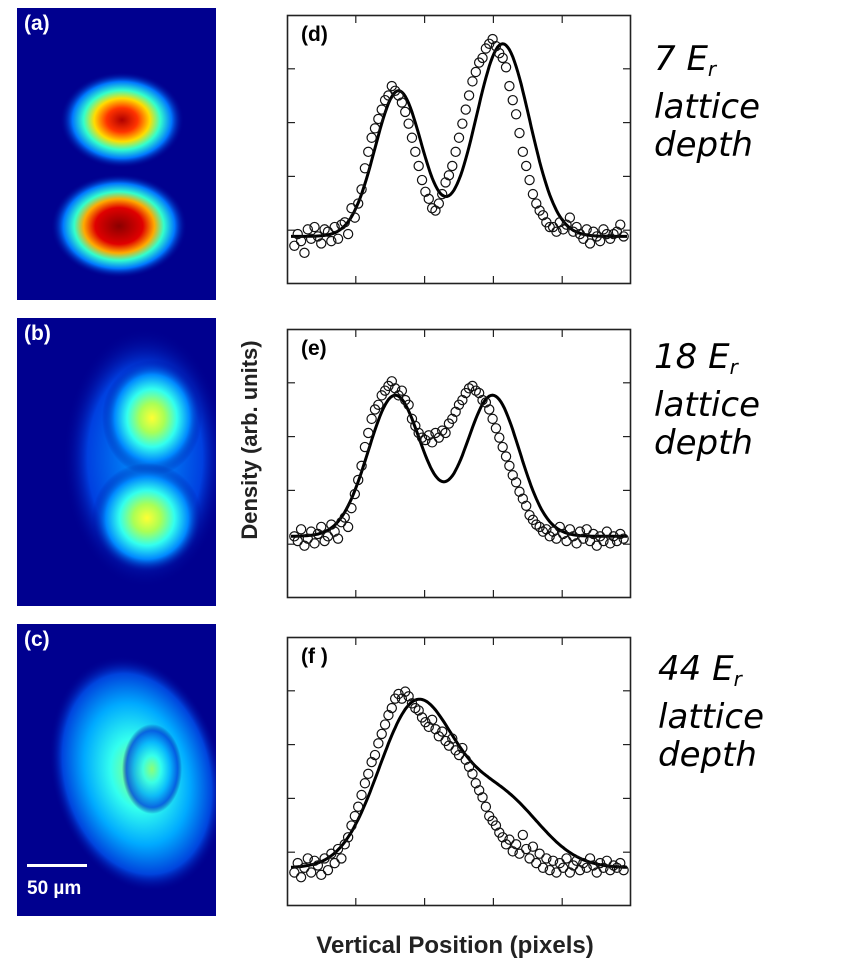 The height and width of the screenshot is (968, 858). What do you see at coordinates (37, 639) in the screenshot?
I see `panel-label-c: (c)` at bounding box center [37, 639].